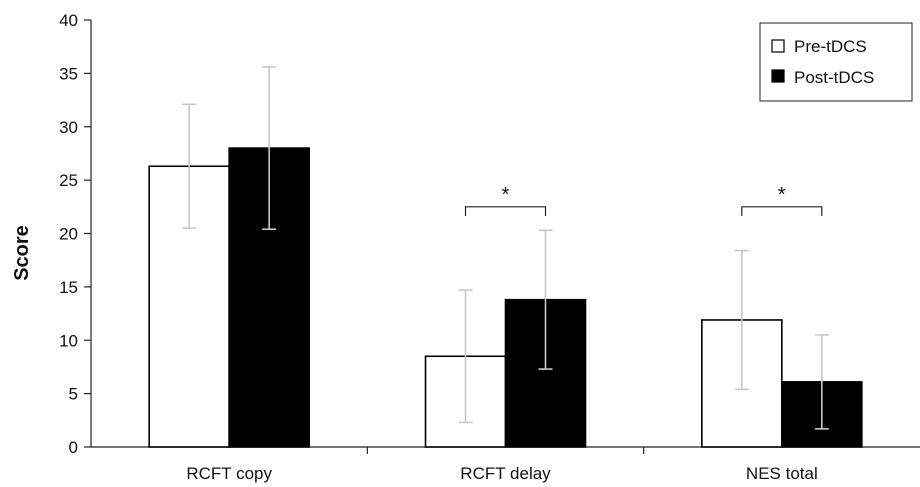 This screenshot has width=920, height=487. I want to click on legend: Pre-tDCS Post-tDCS, so click(836, 62).